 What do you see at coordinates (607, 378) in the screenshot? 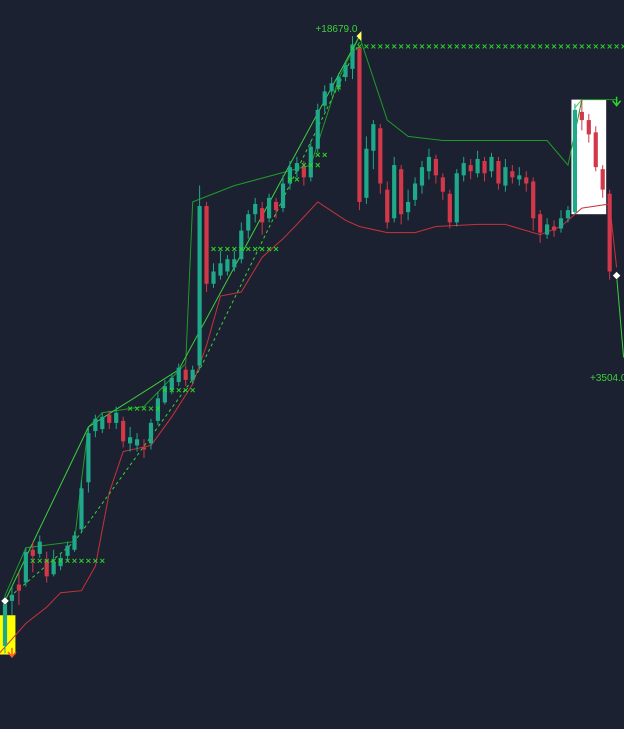
I see `low-price-label: +3504.0` at bounding box center [607, 378].